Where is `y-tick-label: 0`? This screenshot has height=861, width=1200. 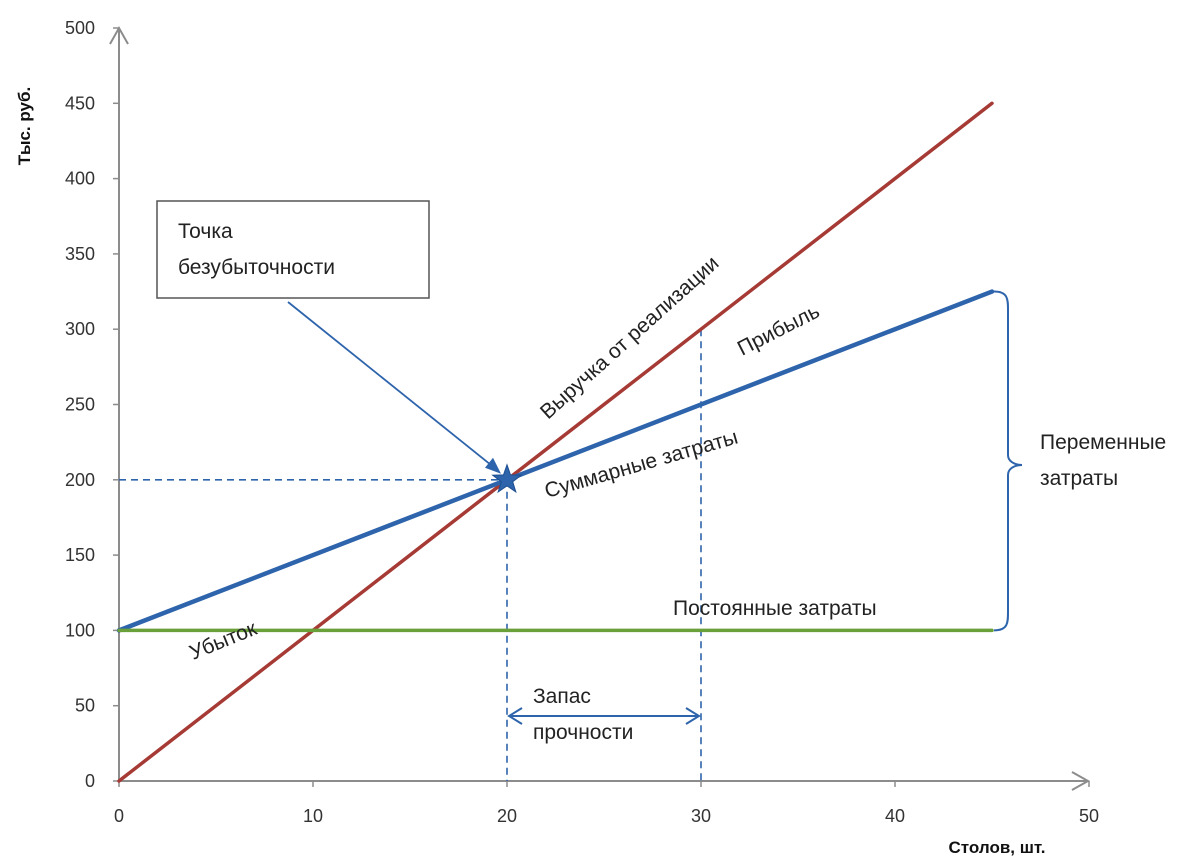 y-tick-label: 0 is located at coordinates (90, 781).